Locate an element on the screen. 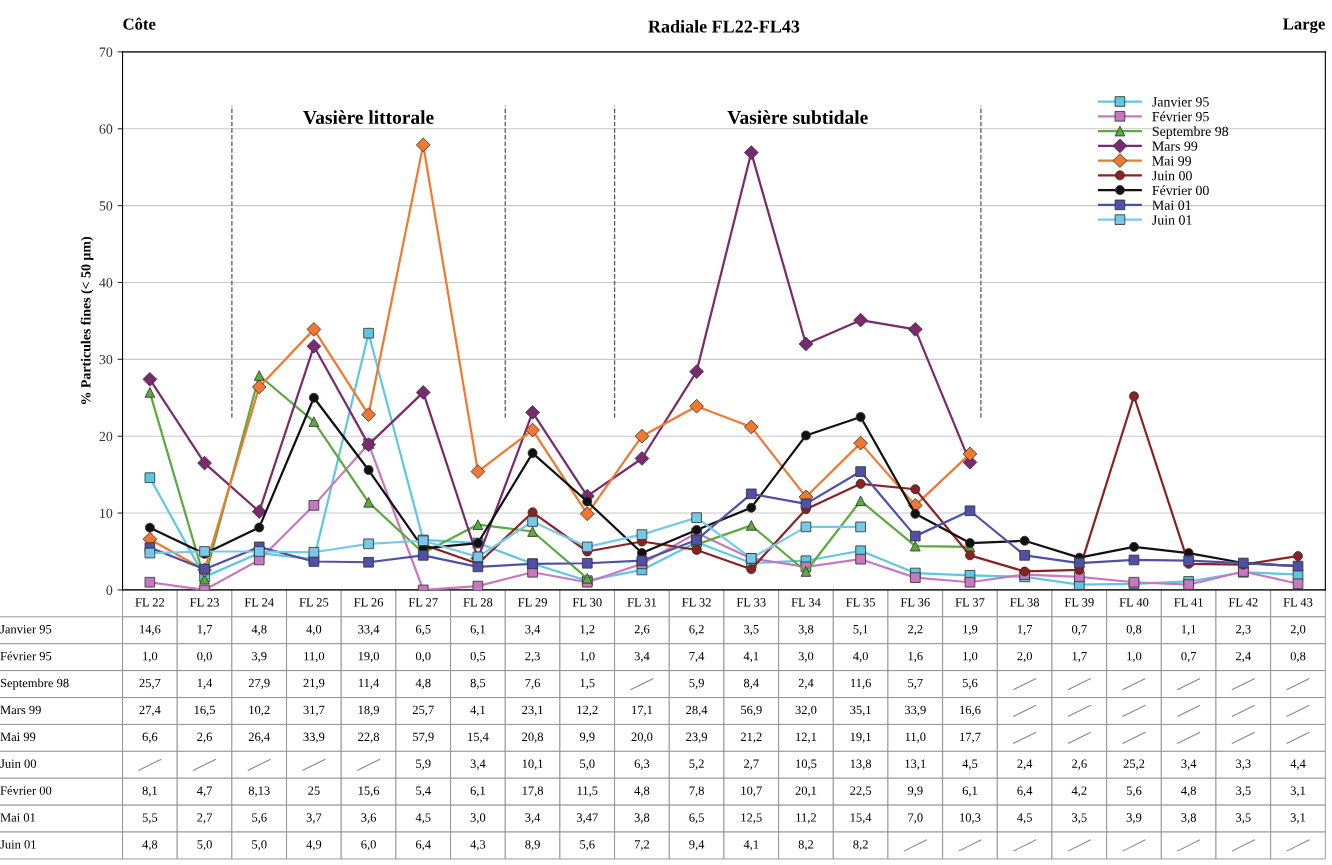  data-label: 9,9 is located at coordinates (587, 737).